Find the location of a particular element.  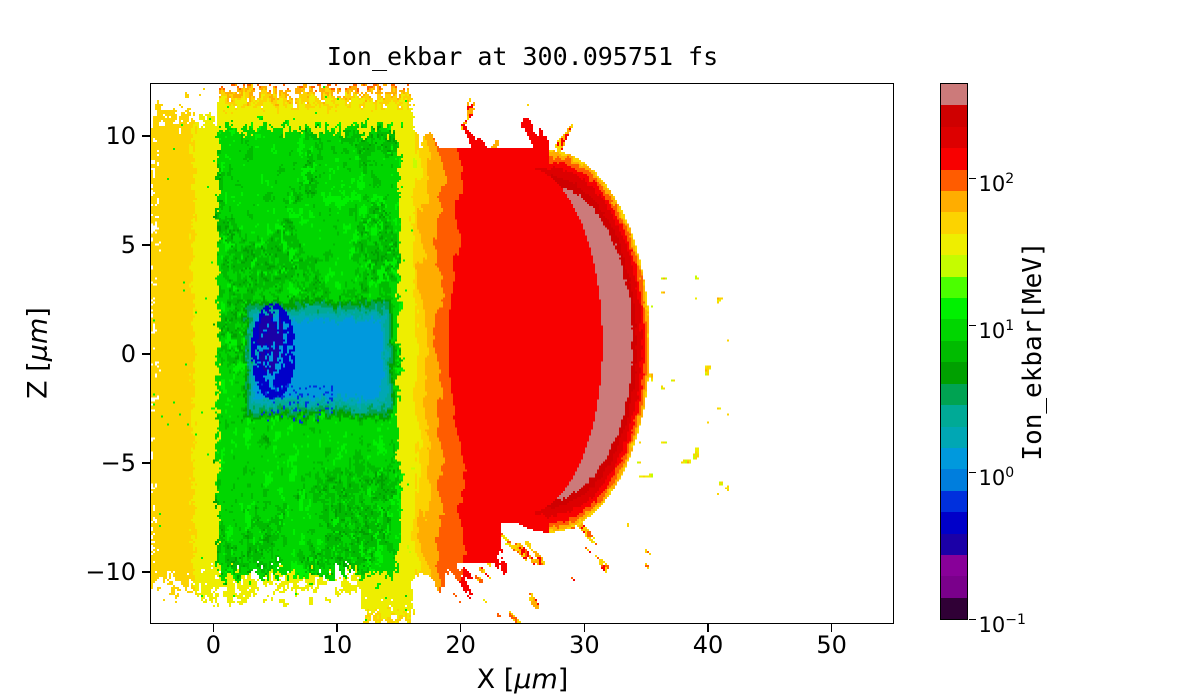

x-axis-label-pre: X [ is located at coordinates (495, 679).